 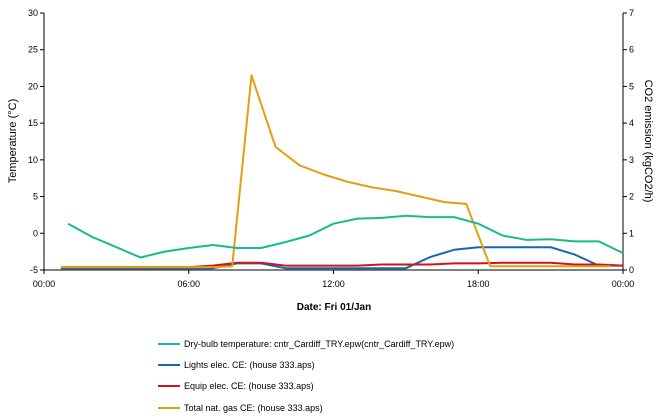 I want to click on legend-label-lights: Lights elec. CE: (house 333.aps), so click(x=249, y=364).